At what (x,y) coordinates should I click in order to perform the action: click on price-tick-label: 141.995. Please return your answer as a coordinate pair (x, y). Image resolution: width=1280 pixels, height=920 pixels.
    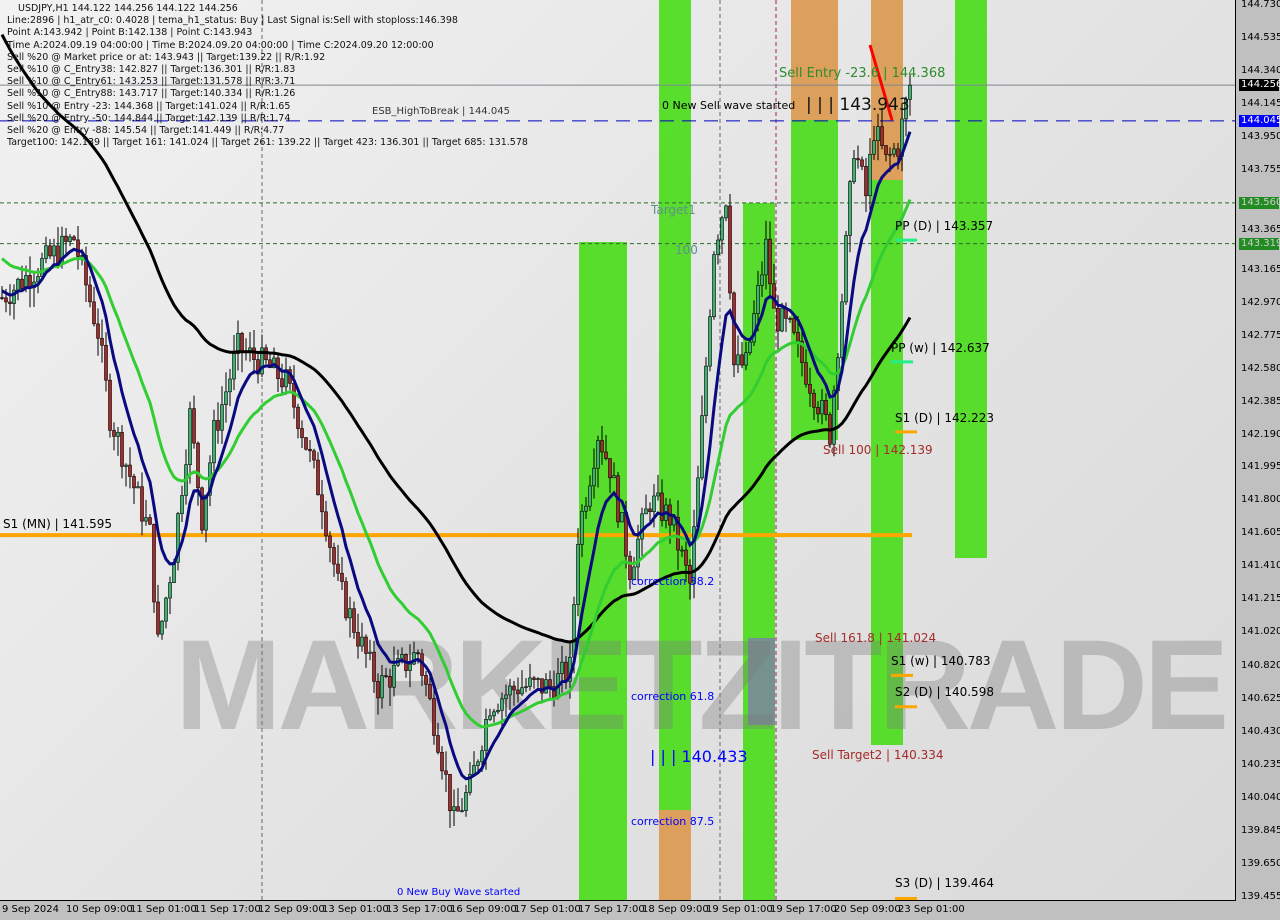
    Looking at the image, I should click on (1260, 467).